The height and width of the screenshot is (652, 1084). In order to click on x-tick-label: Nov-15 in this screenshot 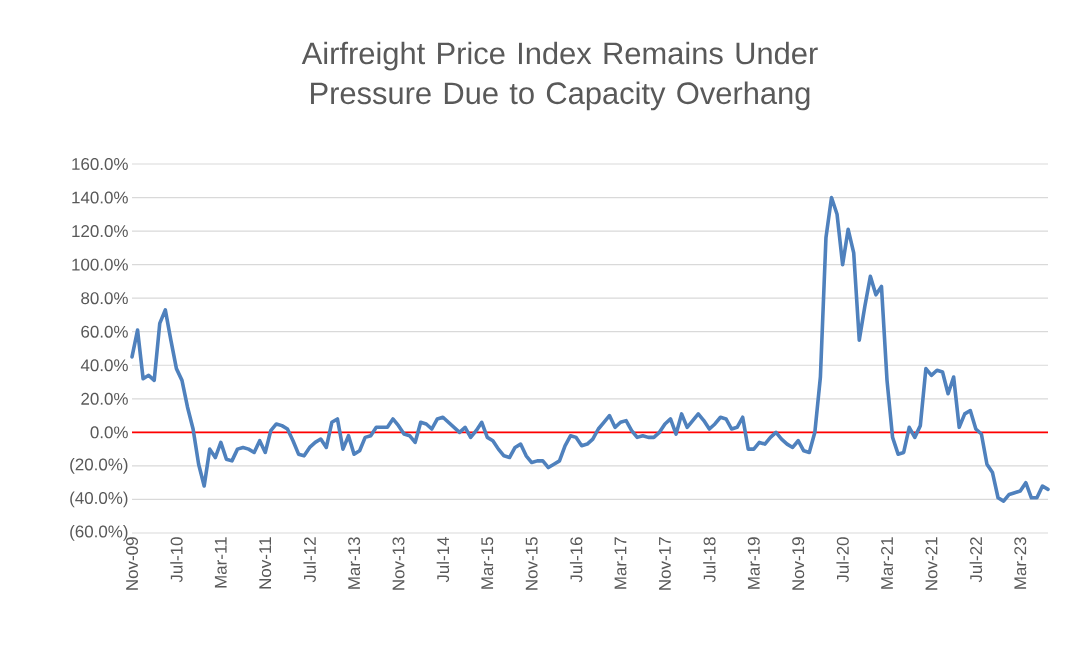, I will do `click(531, 563)`.